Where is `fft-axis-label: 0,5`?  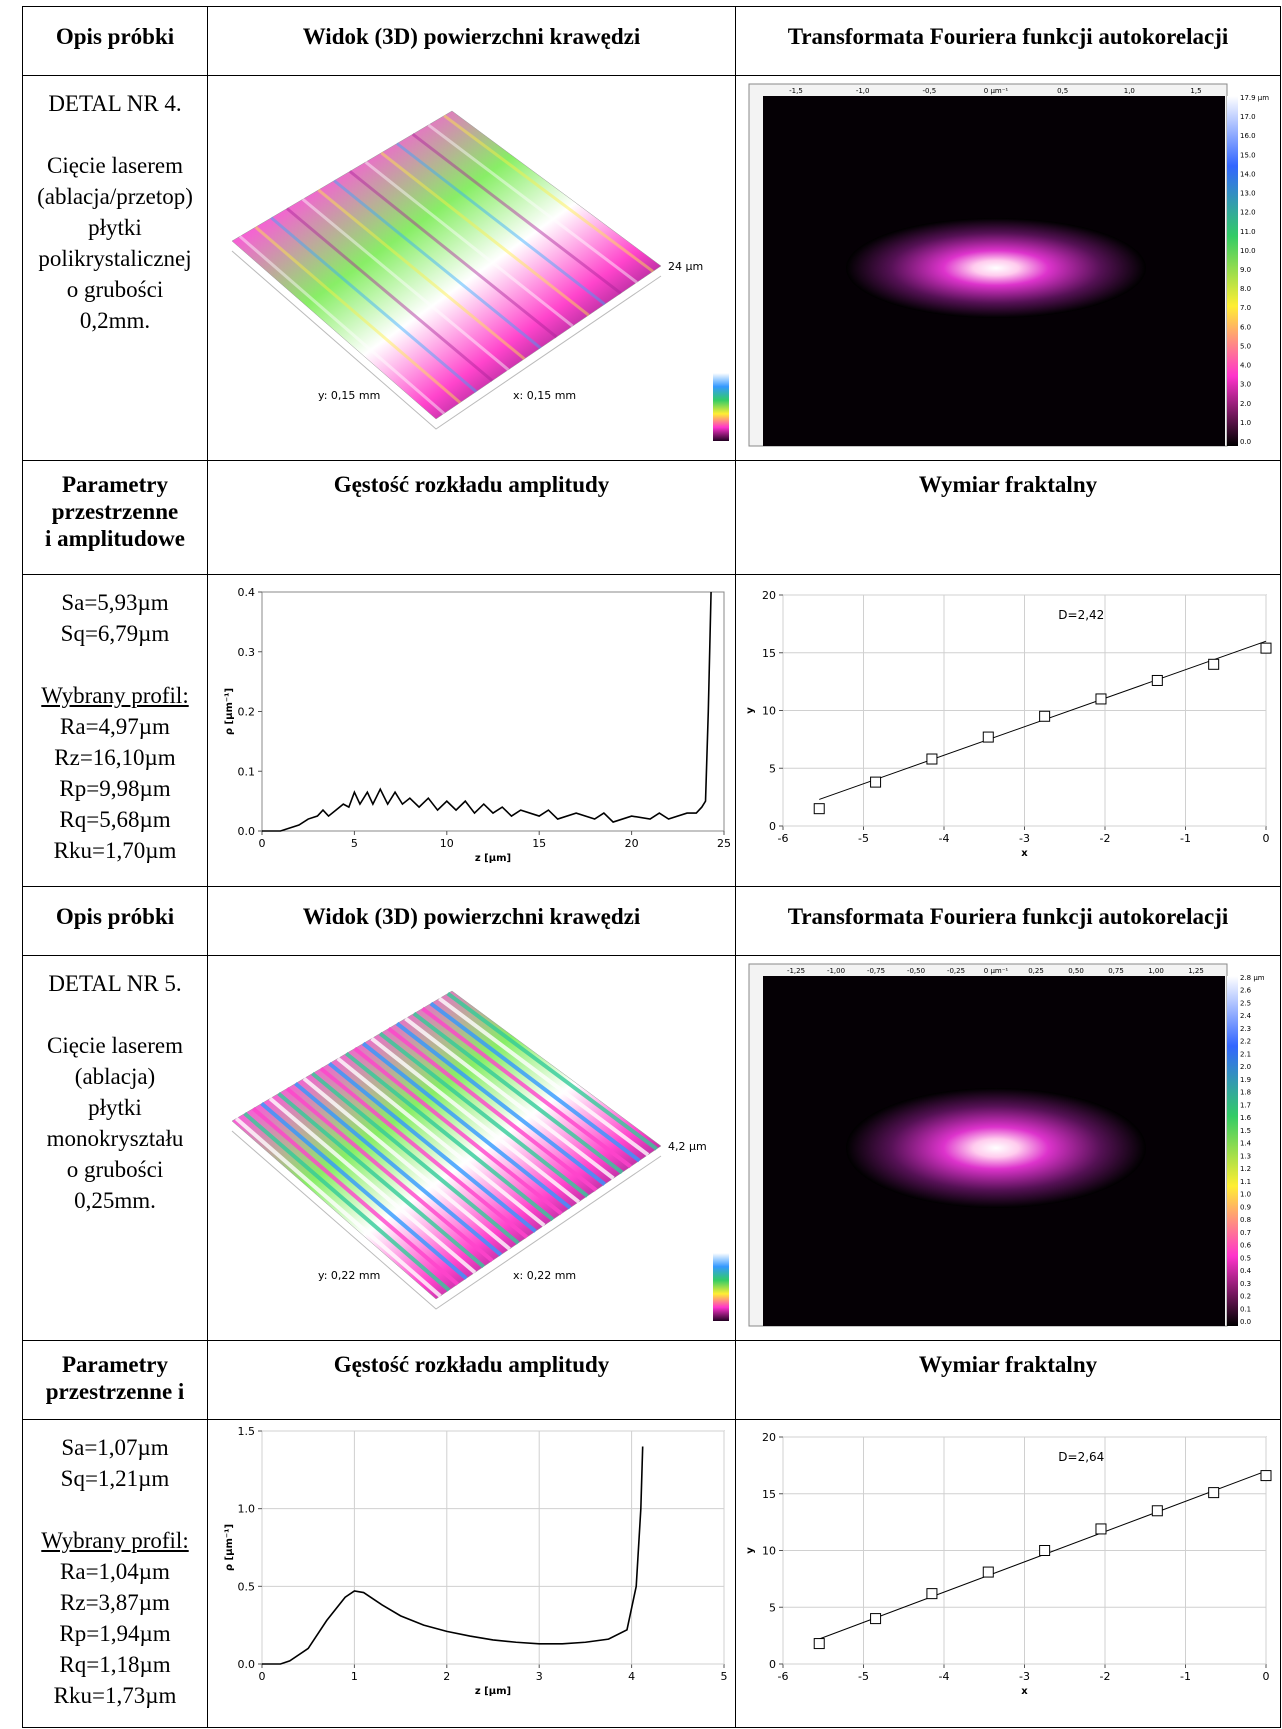 fft-axis-label: 0,5 is located at coordinates (1062, 91).